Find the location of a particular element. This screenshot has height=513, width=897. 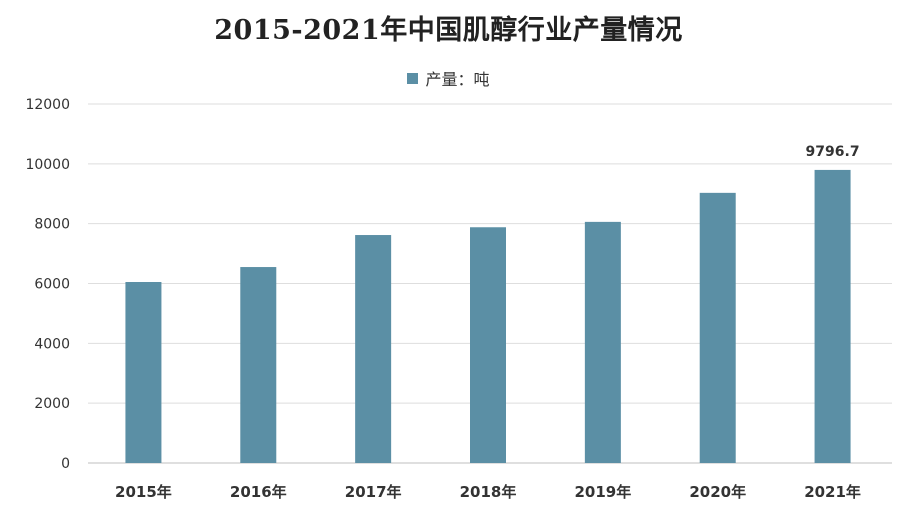

x-tick-label: 2020年 is located at coordinates (717, 492).